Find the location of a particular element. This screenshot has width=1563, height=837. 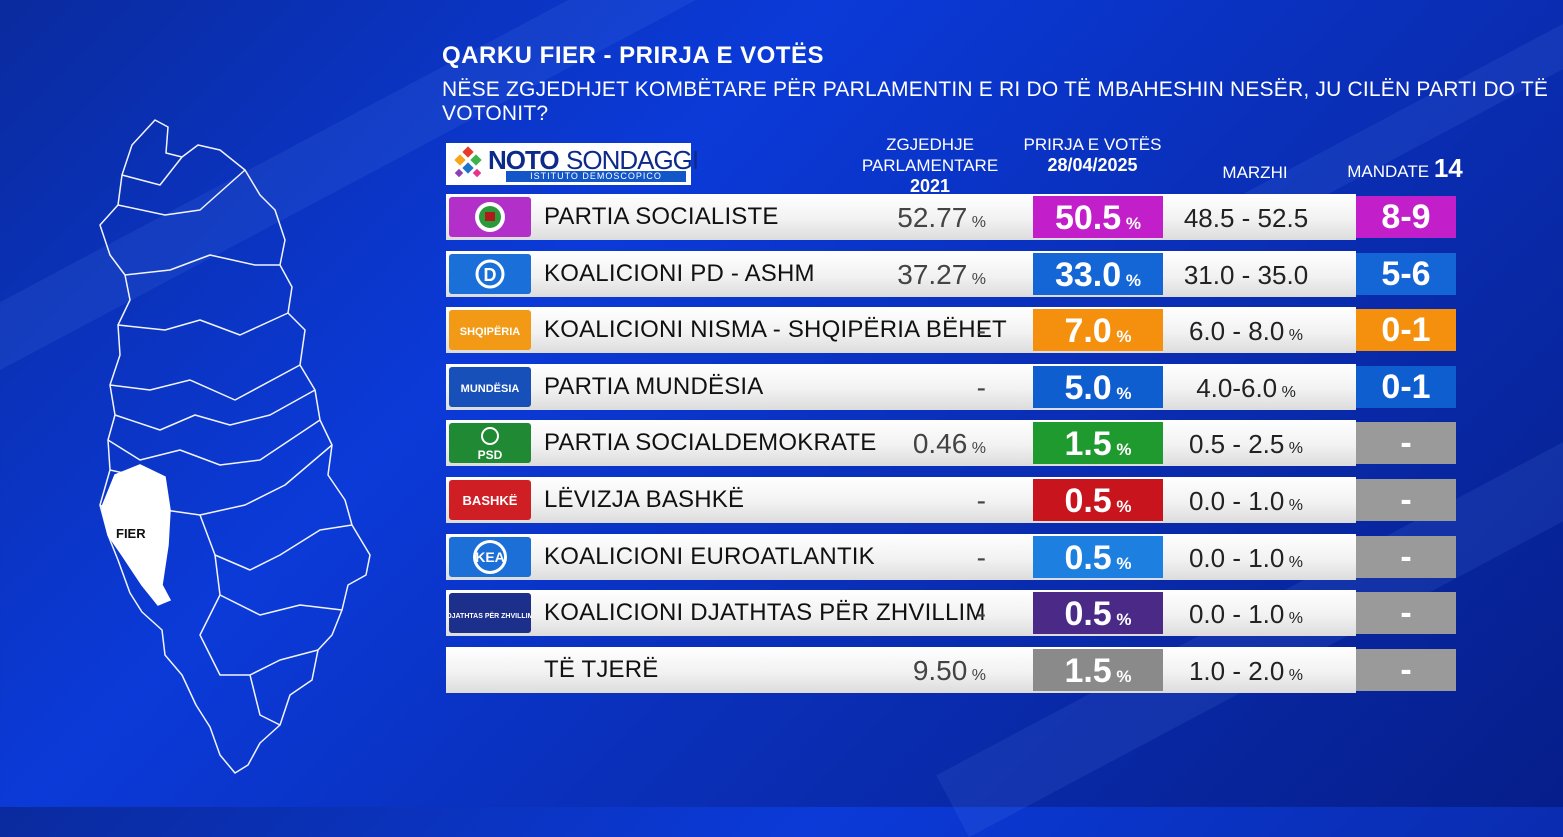

noto-diamond-icon is located at coordinates (468, 162).